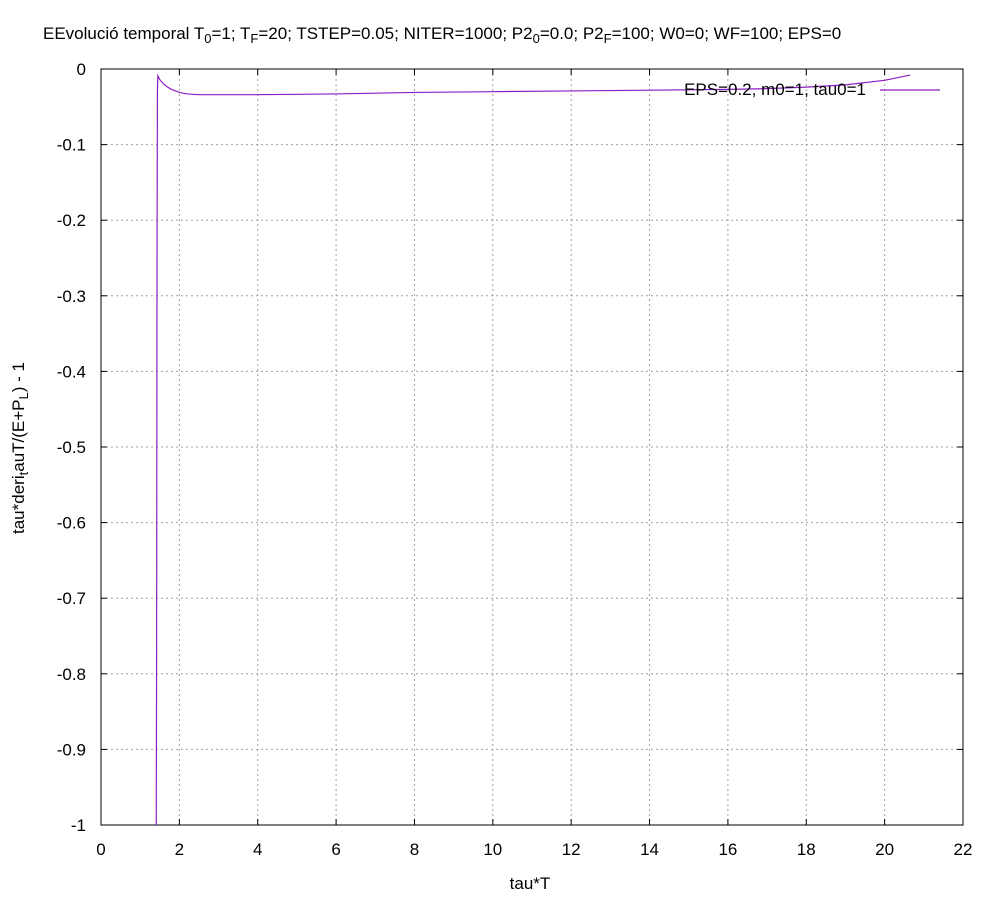 This screenshot has width=1000, height=900. What do you see at coordinates (649, 849) in the screenshot?
I see `x-tick-label: 14` at bounding box center [649, 849].